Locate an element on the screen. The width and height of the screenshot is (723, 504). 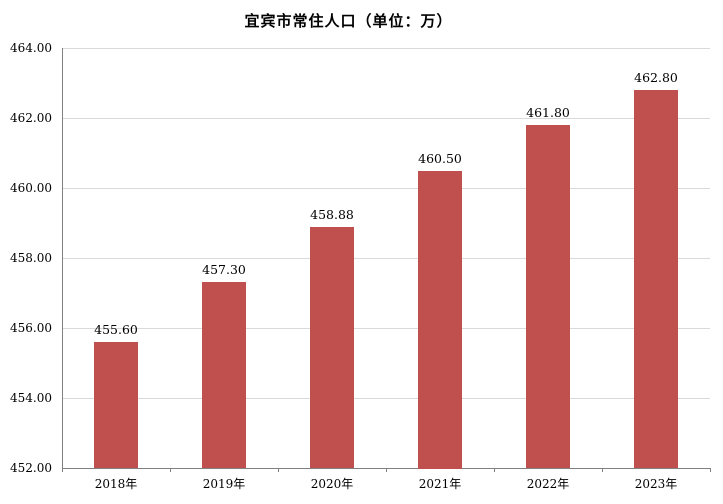
chart-title: 宜宾市常住人口（单位：万） is located at coordinates (348, 21).